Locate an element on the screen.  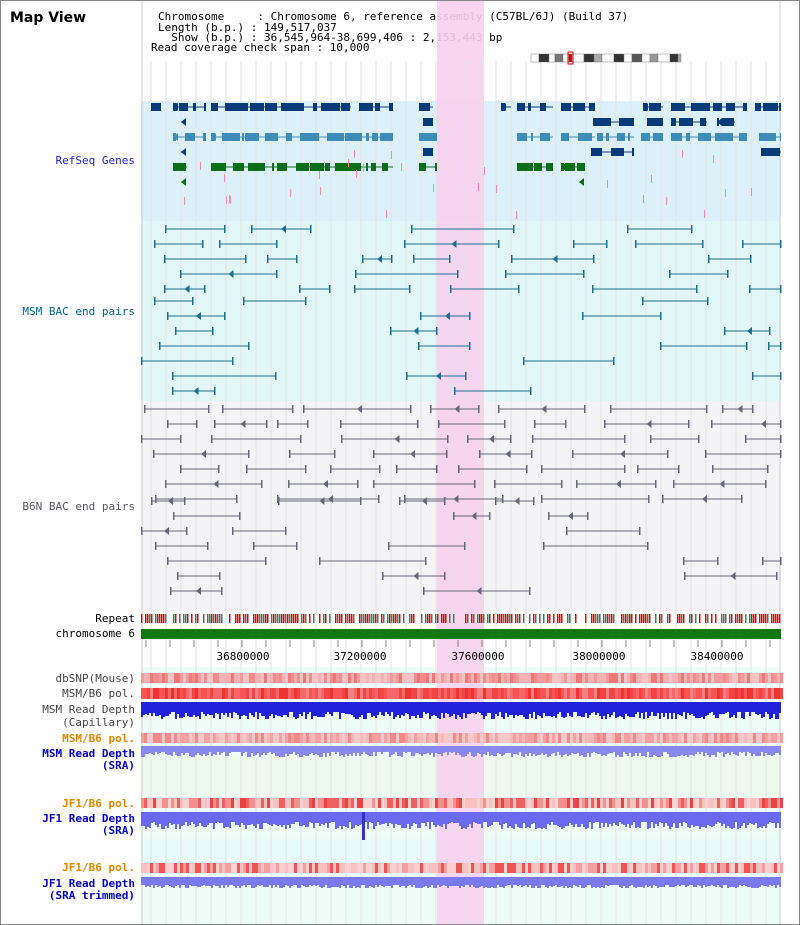
gene-strand-arrow is located at coordinates (581, 182).